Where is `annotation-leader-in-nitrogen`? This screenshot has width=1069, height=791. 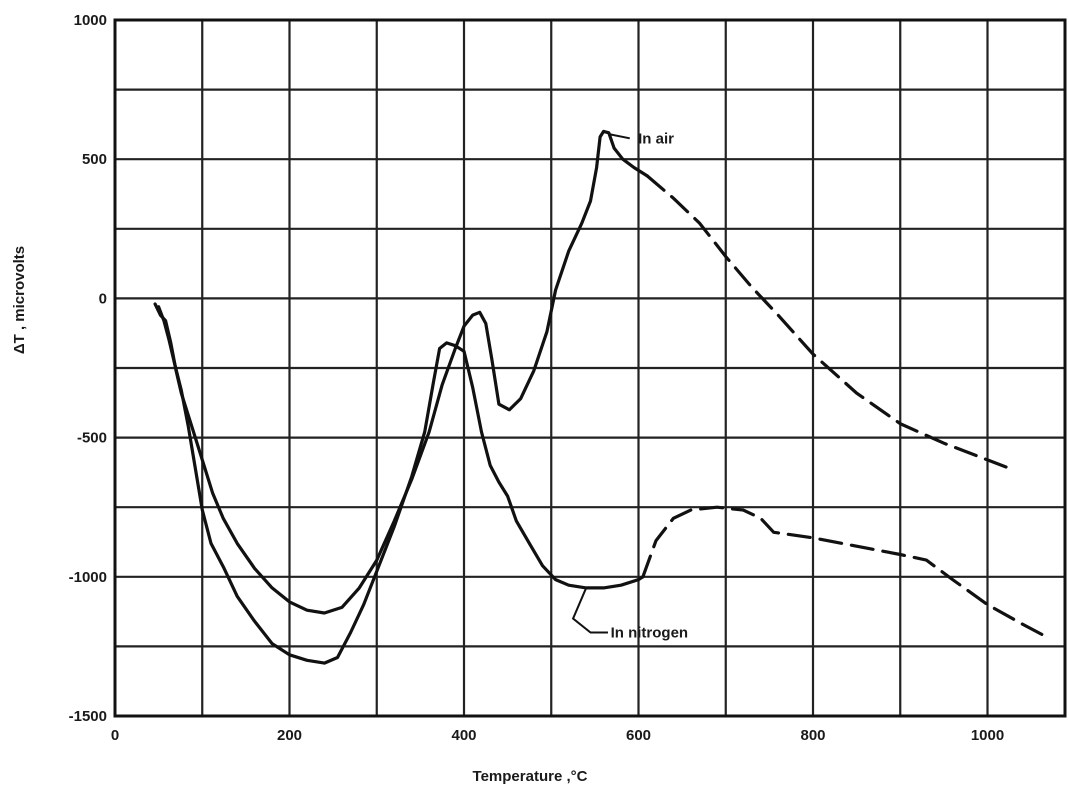
annotation-leader-in-nitrogen is located at coordinates (589, 610).